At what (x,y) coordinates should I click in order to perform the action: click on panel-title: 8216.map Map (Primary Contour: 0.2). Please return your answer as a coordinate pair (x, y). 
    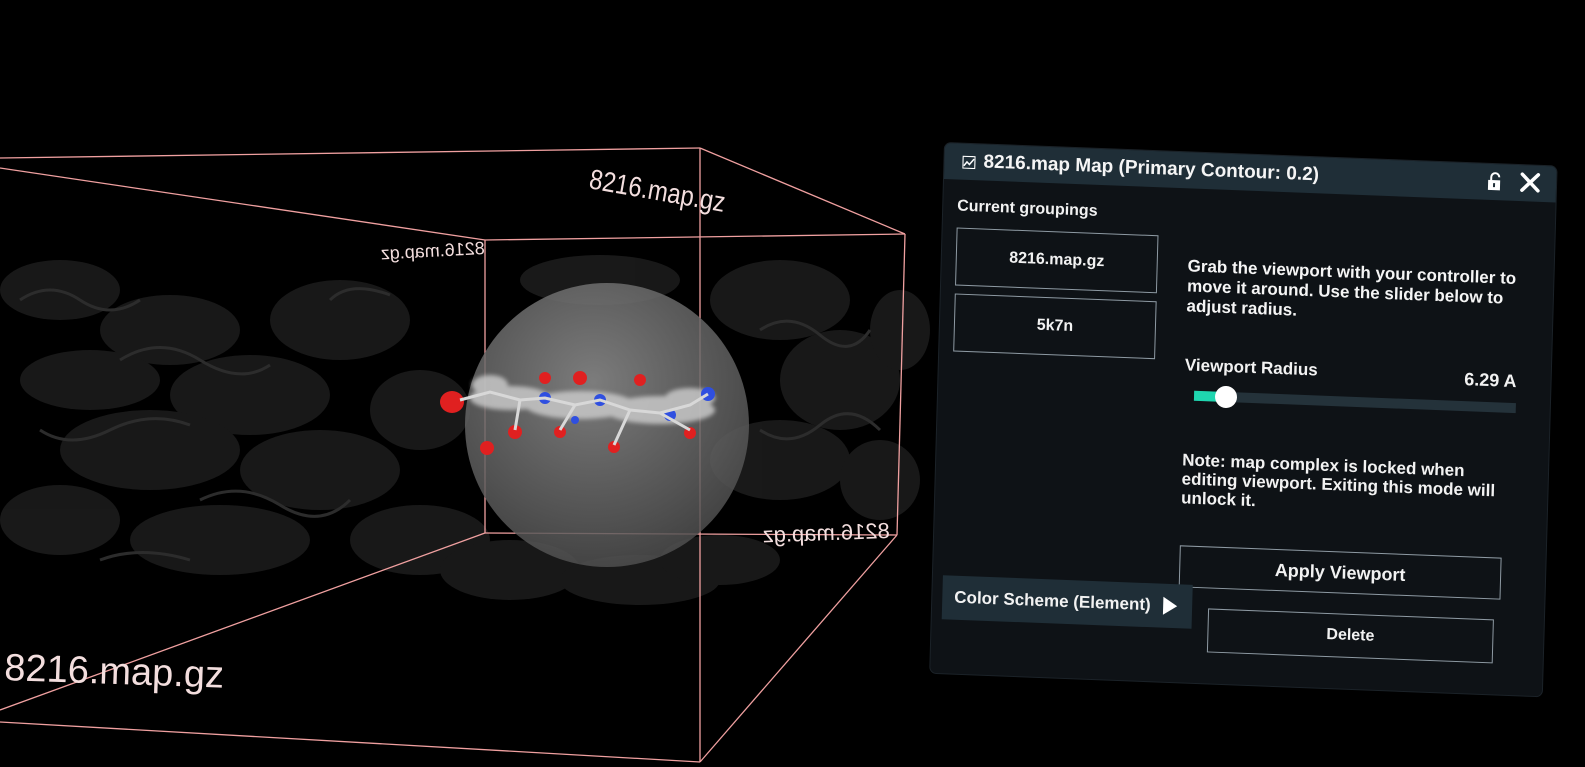
    Looking at the image, I should click on (1151, 168).